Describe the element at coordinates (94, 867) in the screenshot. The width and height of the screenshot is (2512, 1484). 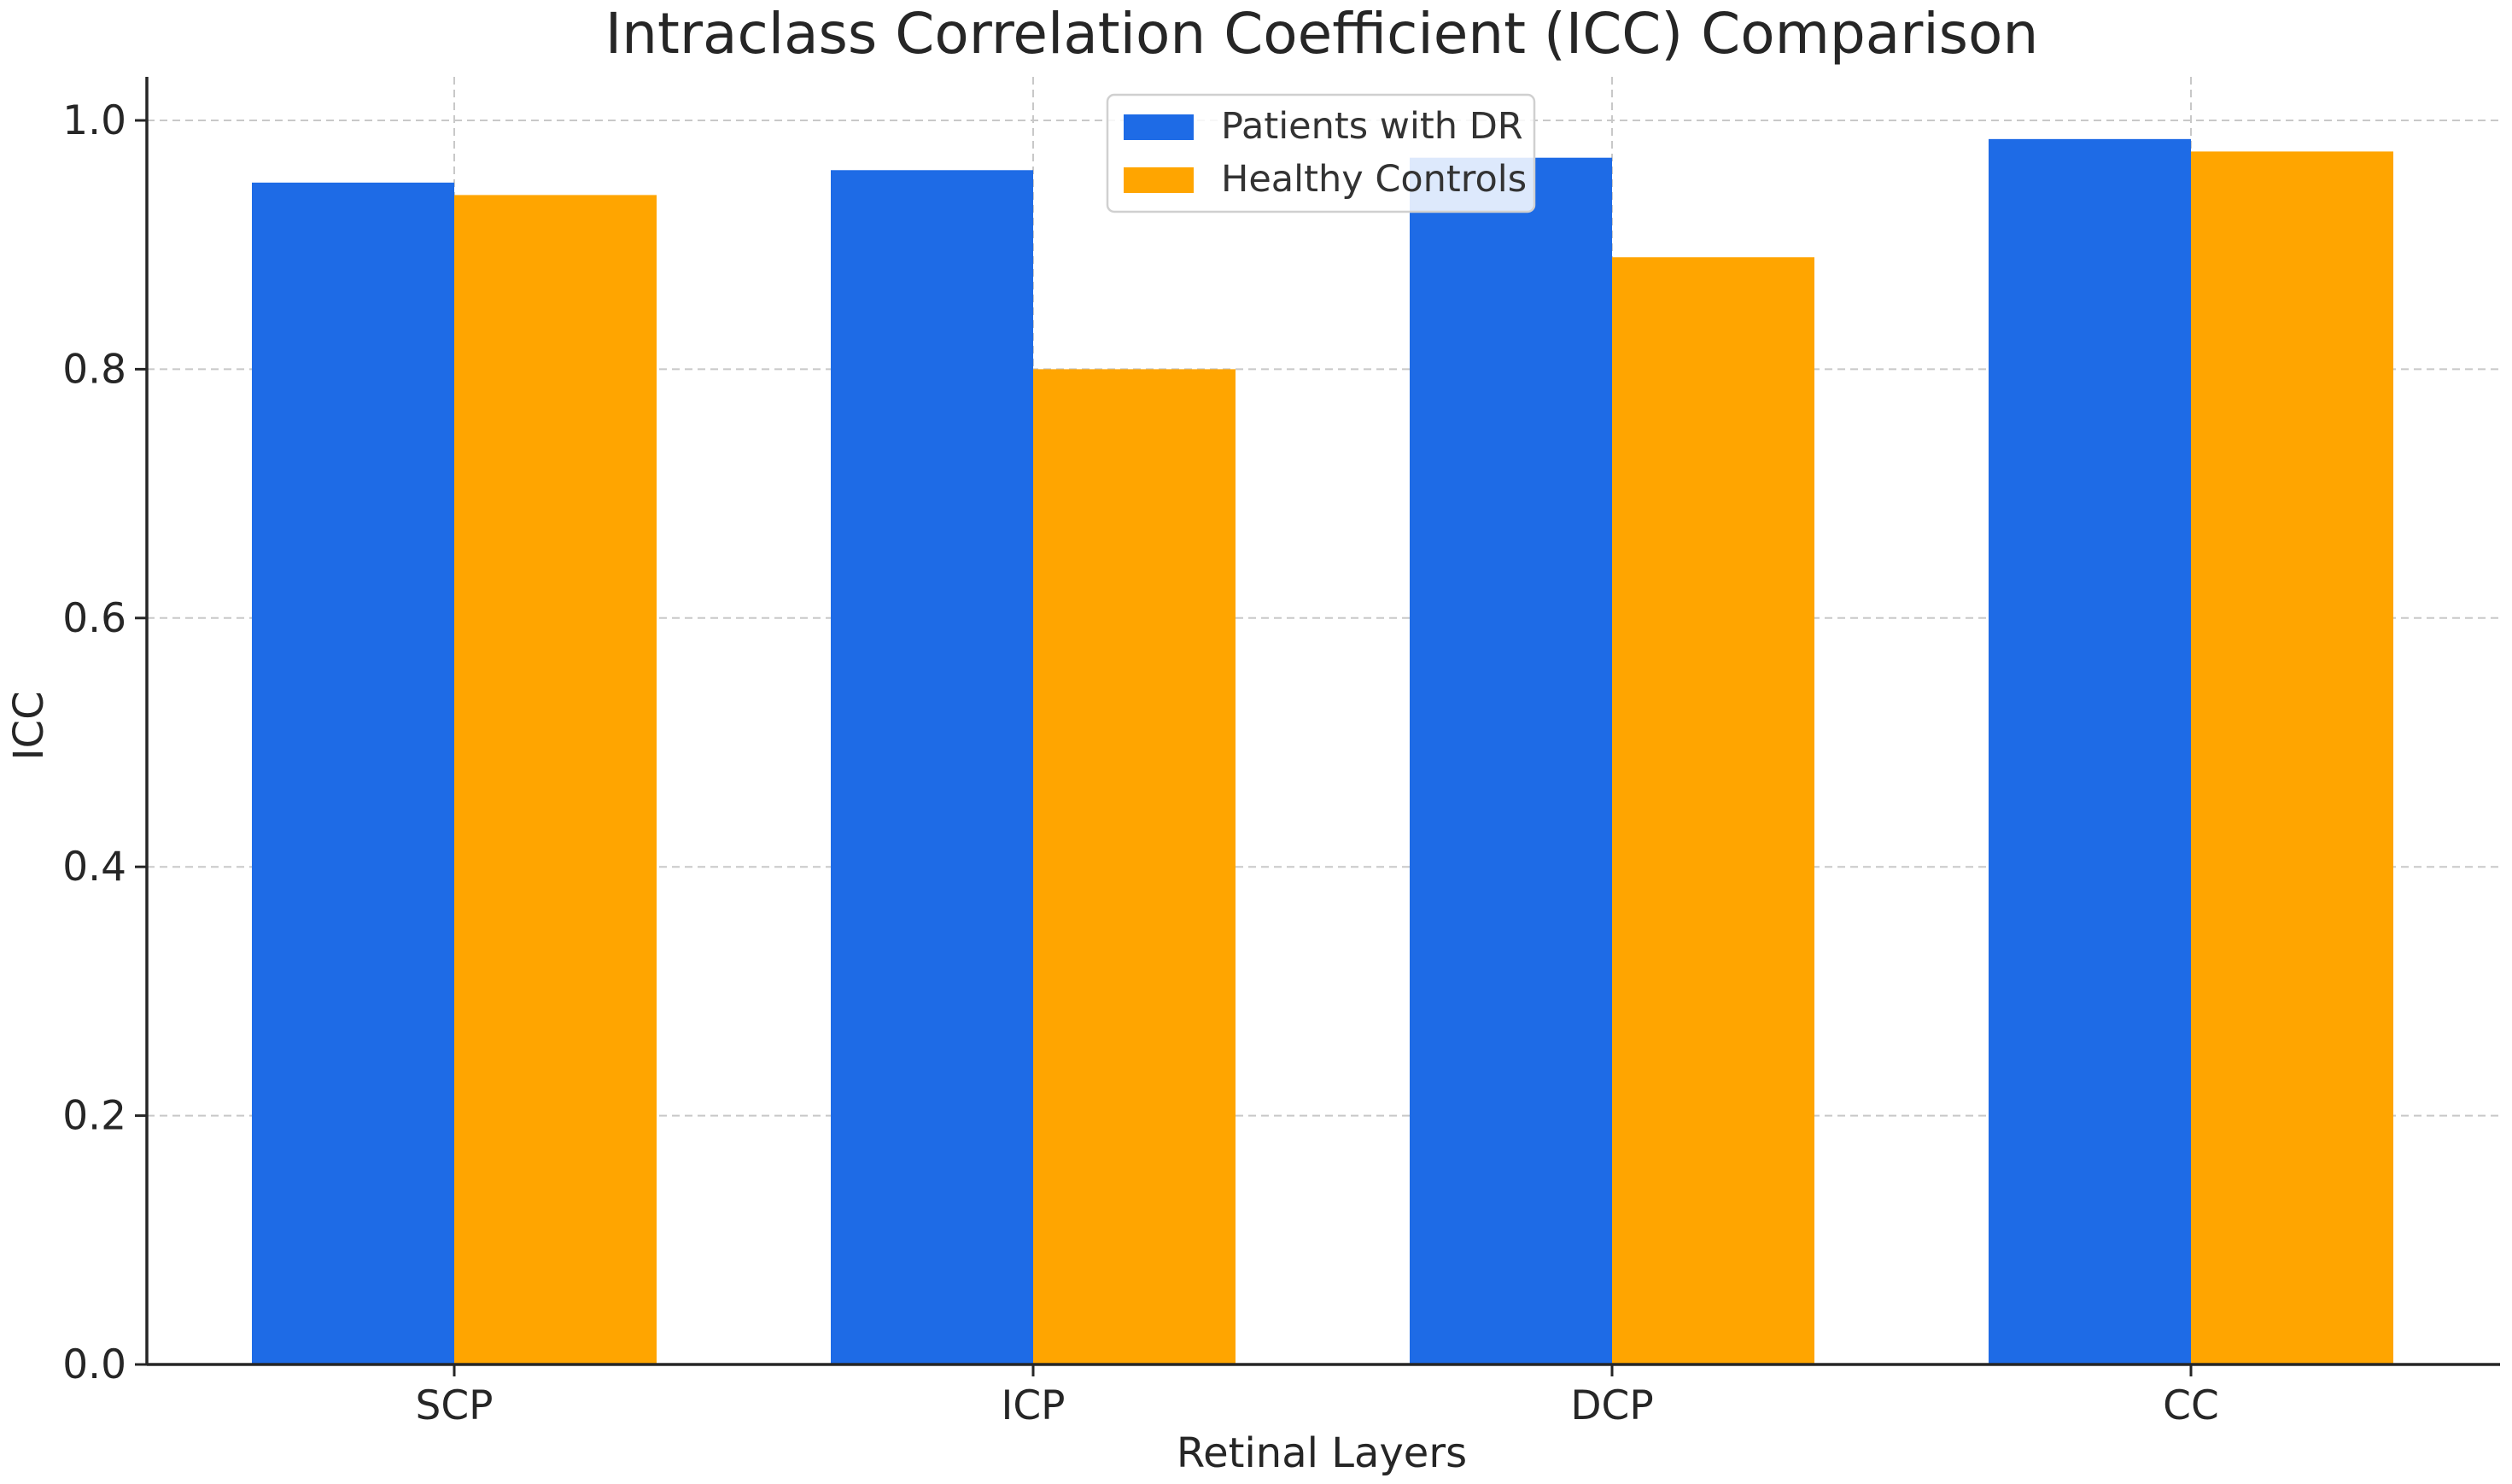
I see `y-tick-label: 0.4` at that location.